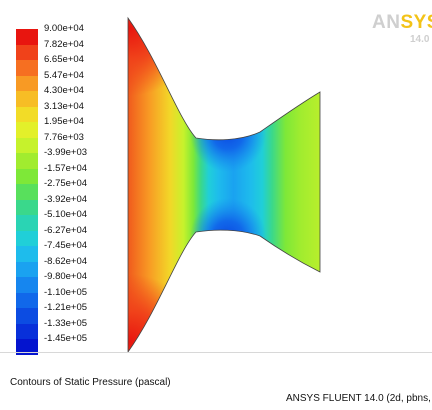 The height and width of the screenshot is (410, 432). I want to click on colorbar-tick-label: 7.76e+03, so click(64, 137).